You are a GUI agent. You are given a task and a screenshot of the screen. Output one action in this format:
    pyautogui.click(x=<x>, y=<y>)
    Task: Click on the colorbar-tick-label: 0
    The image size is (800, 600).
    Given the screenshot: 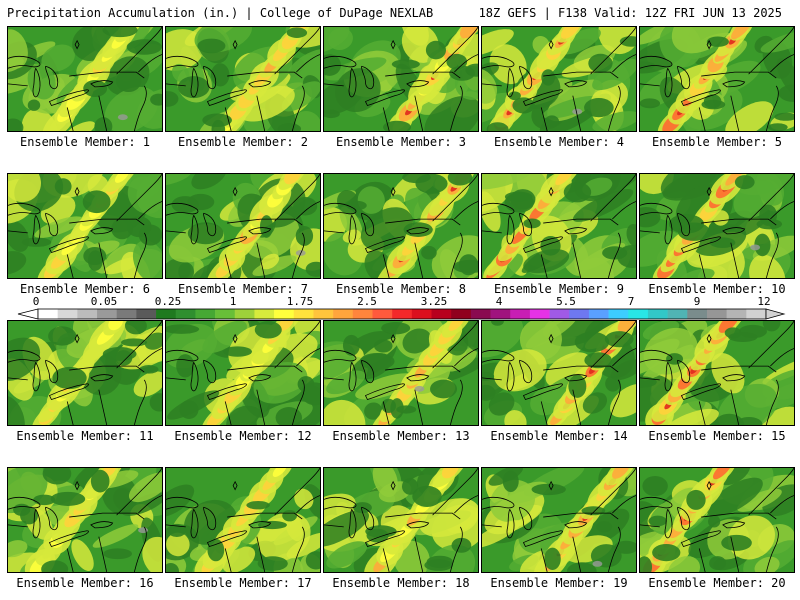 What is the action you would take?
    pyautogui.click(x=36, y=301)
    